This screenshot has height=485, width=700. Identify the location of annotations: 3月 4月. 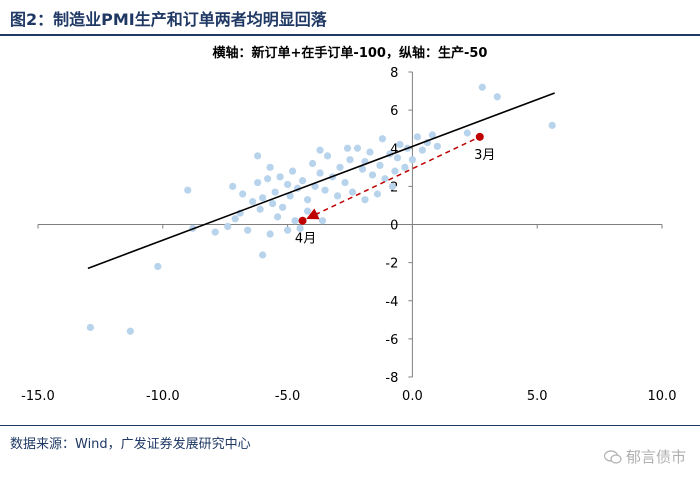
(395, 189).